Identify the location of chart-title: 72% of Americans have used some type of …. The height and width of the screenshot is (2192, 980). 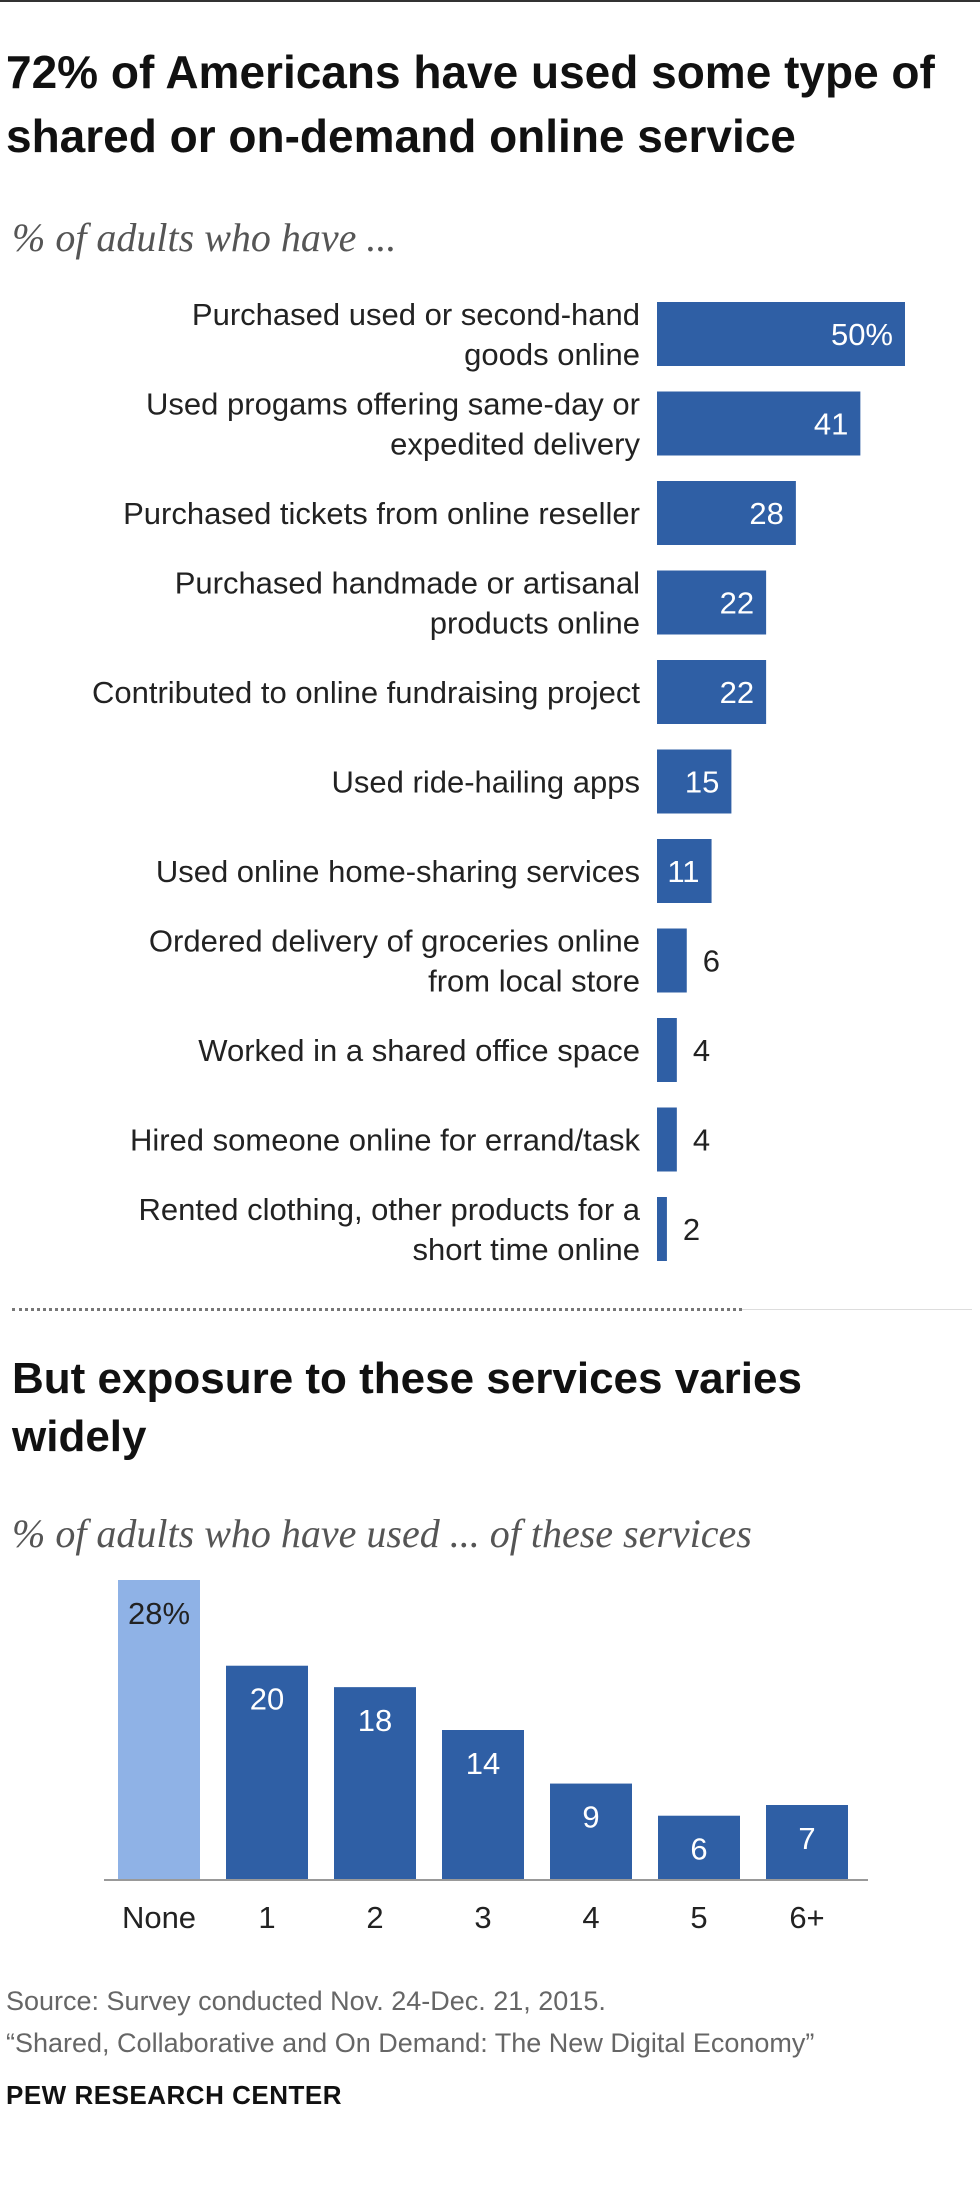
(470, 104).